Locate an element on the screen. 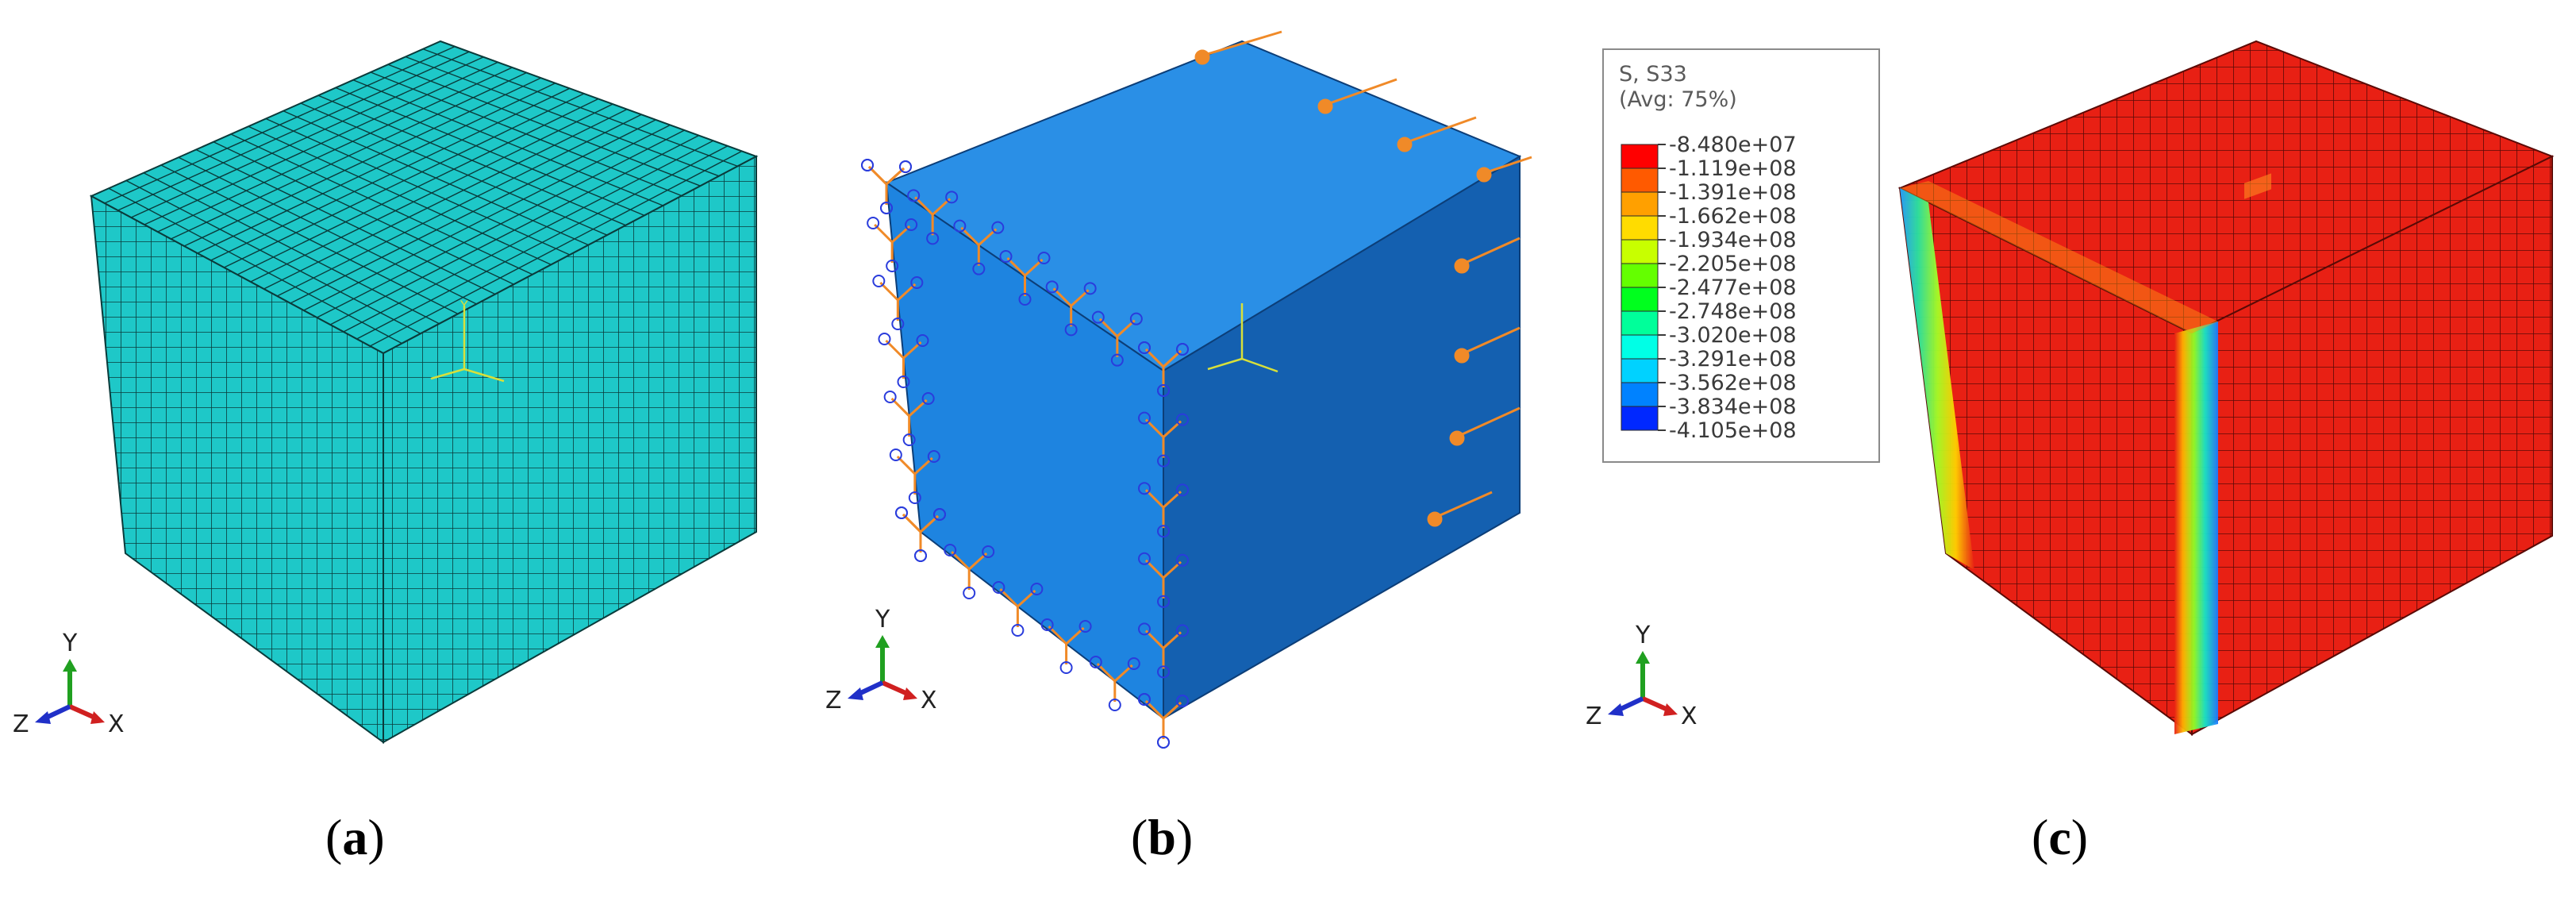  legend-value: -1.934e+08 is located at coordinates (1733, 240).